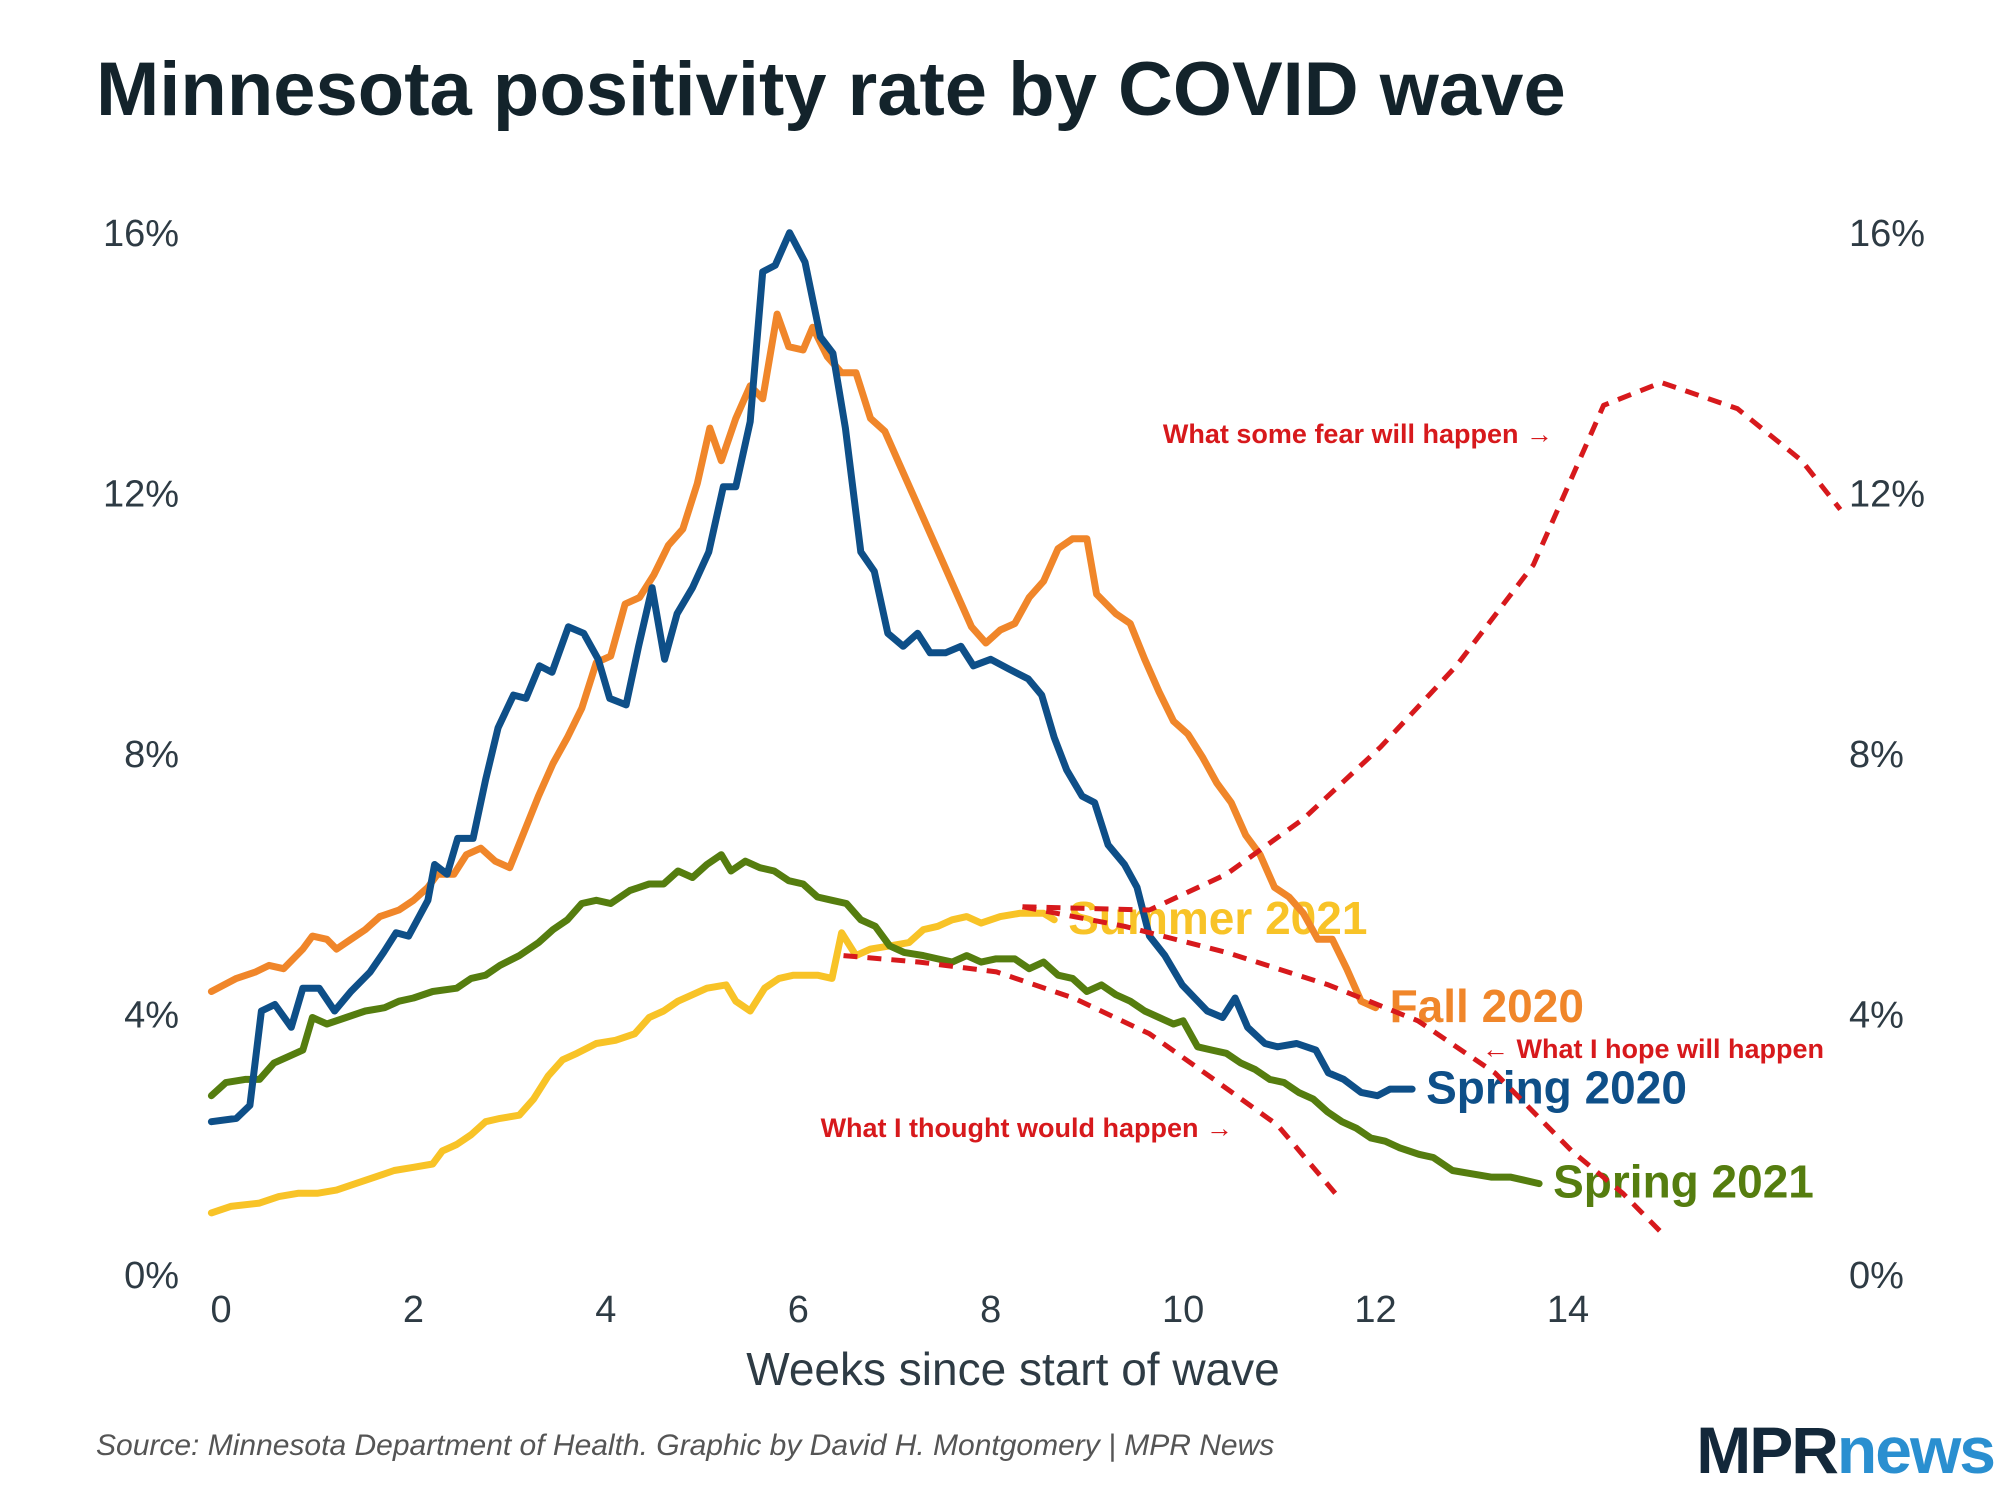 This screenshot has height=1500, width=2000. Describe the element at coordinates (1915, 1450) in the screenshot. I see `logo-part: news` at that location.